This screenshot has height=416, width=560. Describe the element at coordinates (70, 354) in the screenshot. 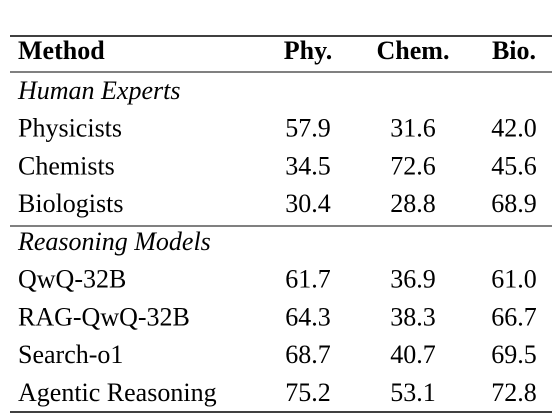

I see `method-cell: Search-o1` at that location.